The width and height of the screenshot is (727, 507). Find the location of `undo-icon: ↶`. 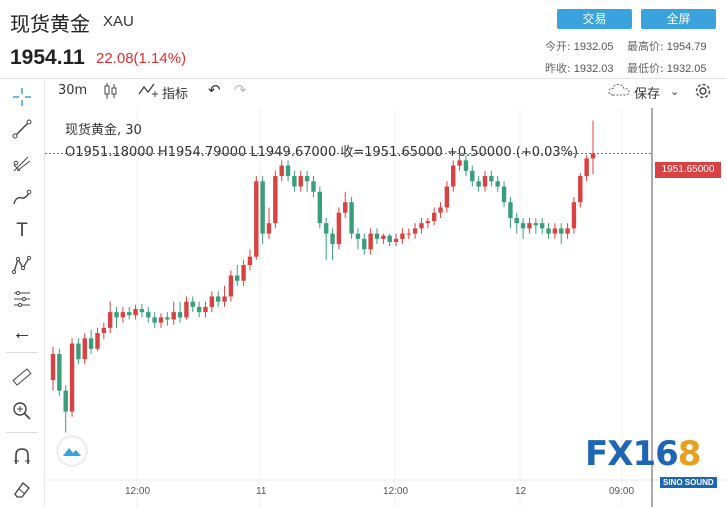

undo-icon: ↶ is located at coordinates (214, 90).